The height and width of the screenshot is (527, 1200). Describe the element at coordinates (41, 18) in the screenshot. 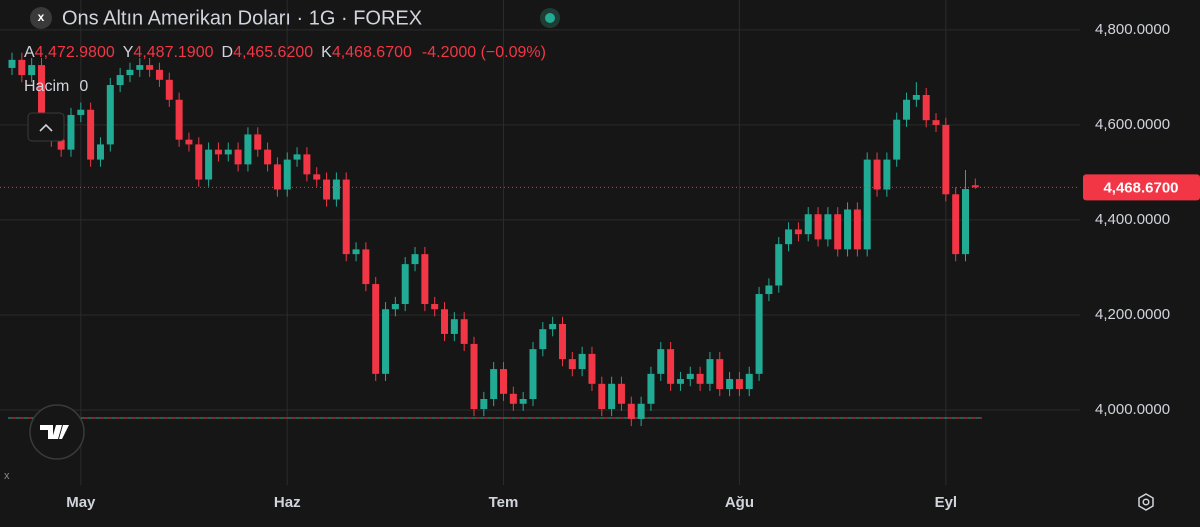

I see `symbol-icon` at that location.